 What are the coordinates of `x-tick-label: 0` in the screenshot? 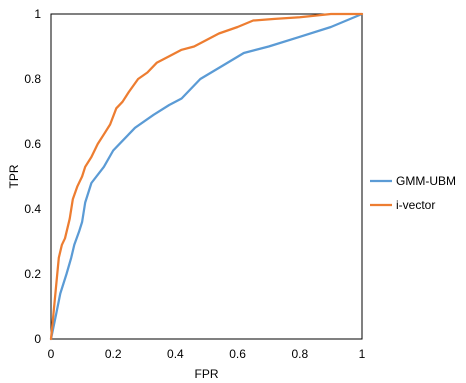 It's located at (51, 354).